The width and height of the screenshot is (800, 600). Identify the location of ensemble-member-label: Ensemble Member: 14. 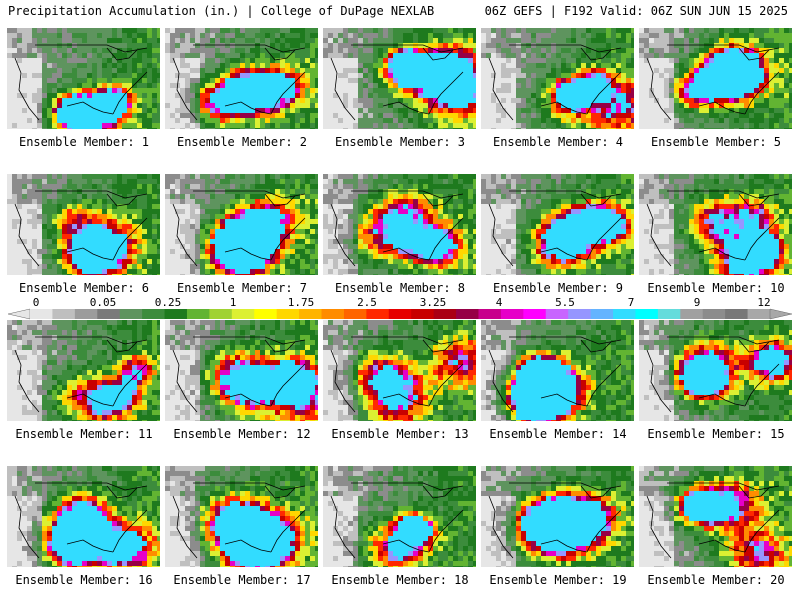
(558, 434).